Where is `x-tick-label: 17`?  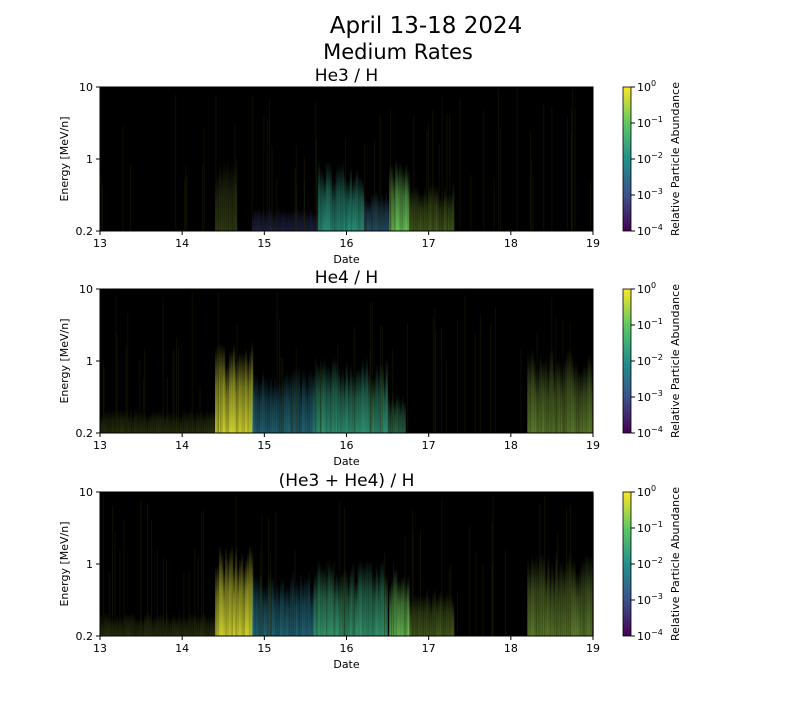 x-tick-label: 17 is located at coordinates (429, 243).